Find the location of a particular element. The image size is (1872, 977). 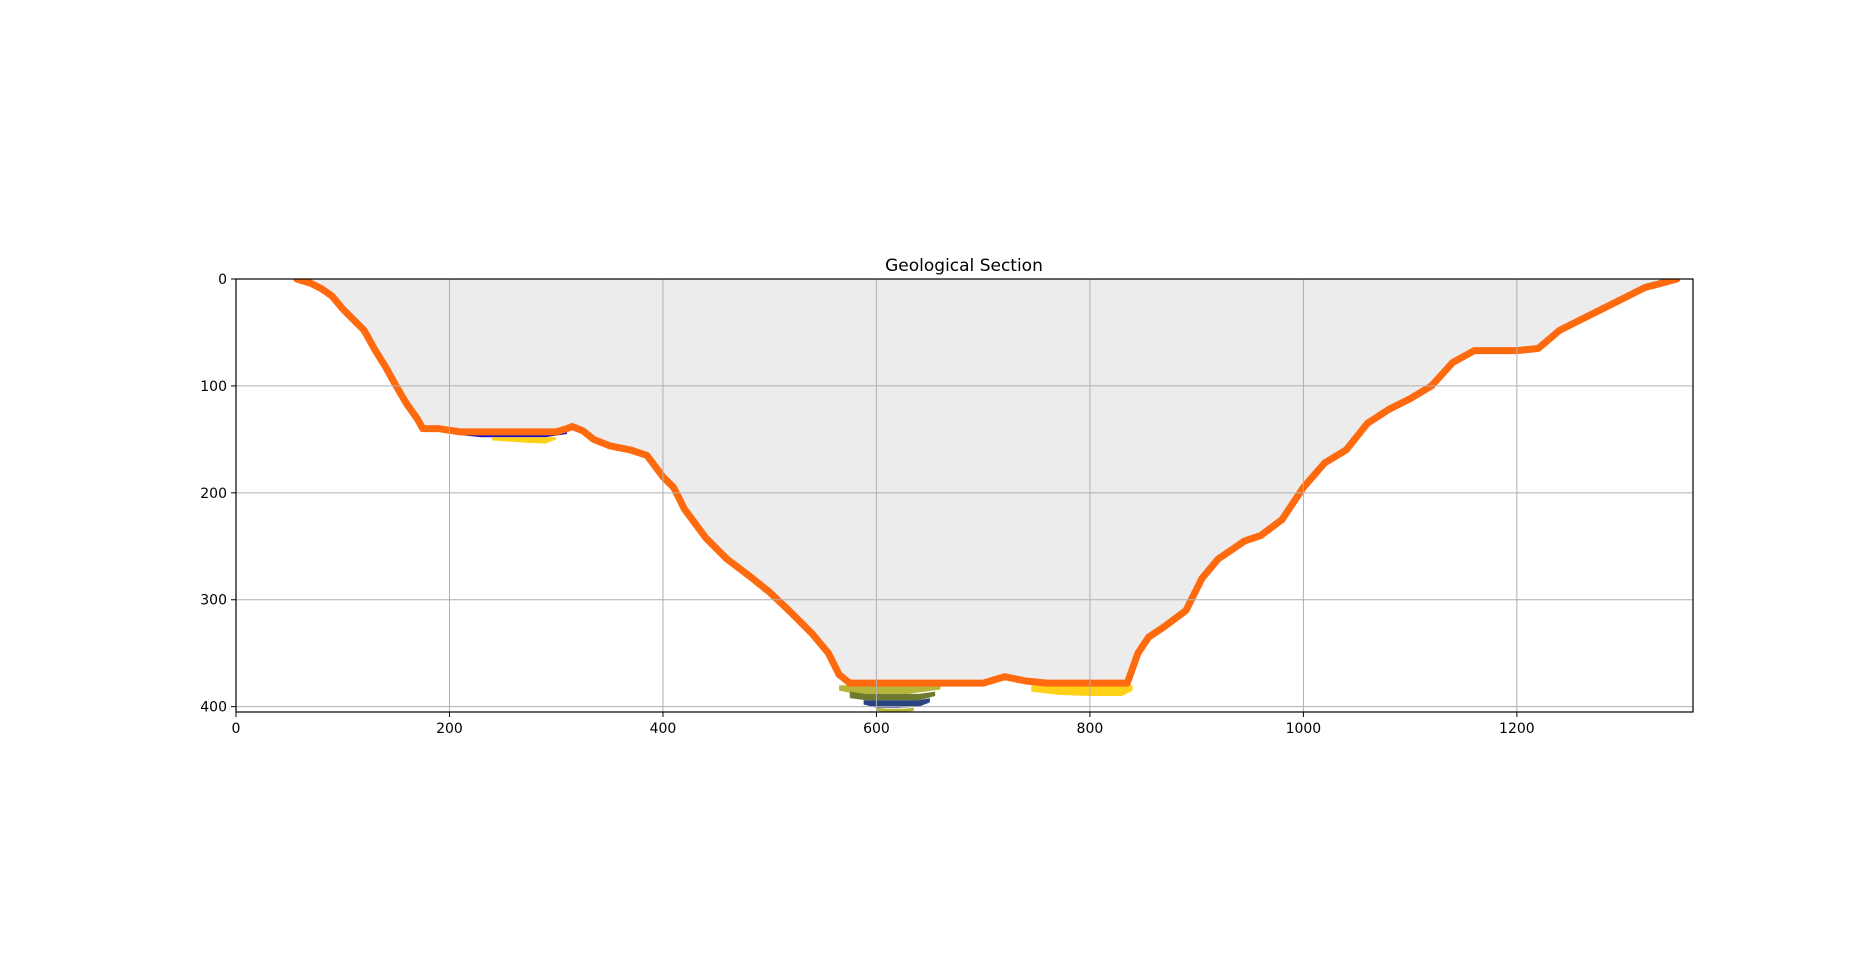

y-tick-label-2: 200 is located at coordinates (213, 494).